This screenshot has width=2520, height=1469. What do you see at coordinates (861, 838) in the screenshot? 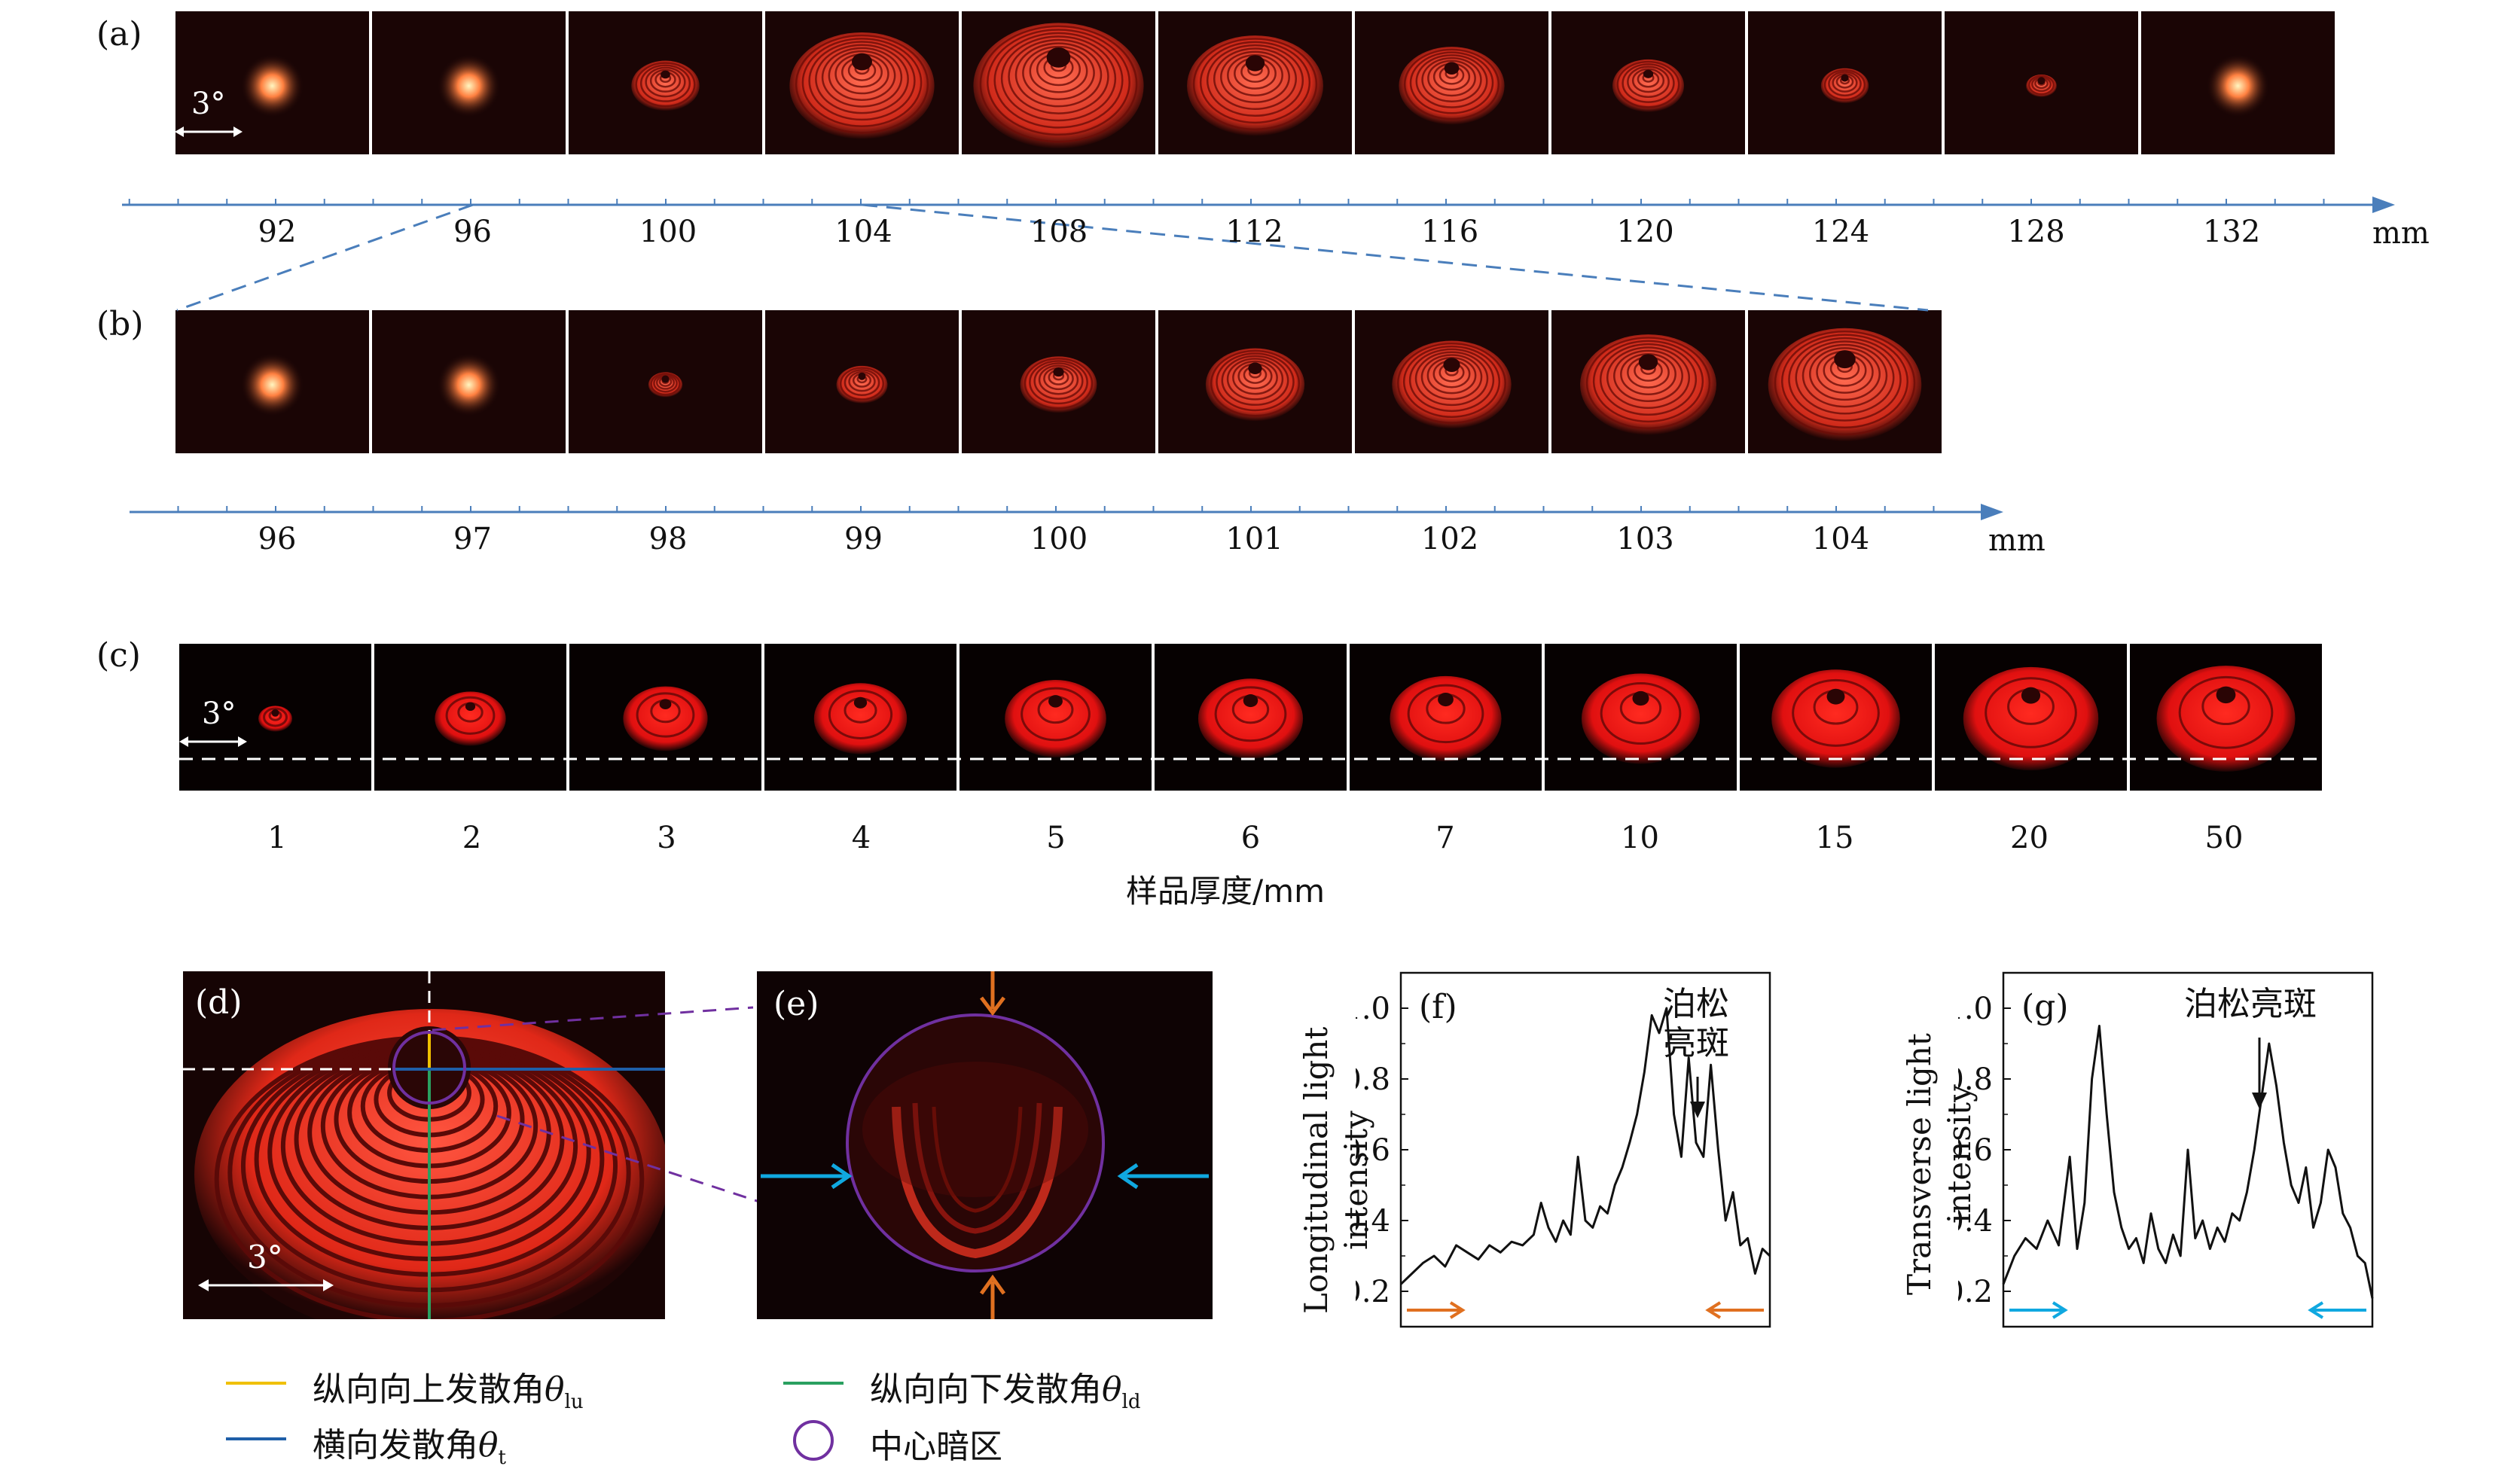
I see `axis-c-tick-4: 4` at bounding box center [861, 838].